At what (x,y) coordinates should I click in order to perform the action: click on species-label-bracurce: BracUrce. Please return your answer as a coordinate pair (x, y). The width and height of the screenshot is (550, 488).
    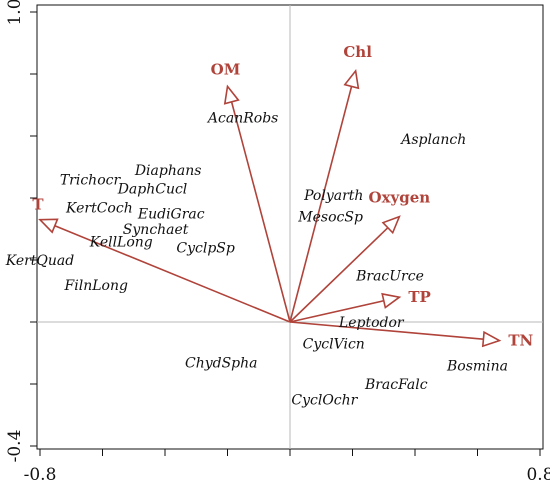
    Looking at the image, I should click on (389, 277).